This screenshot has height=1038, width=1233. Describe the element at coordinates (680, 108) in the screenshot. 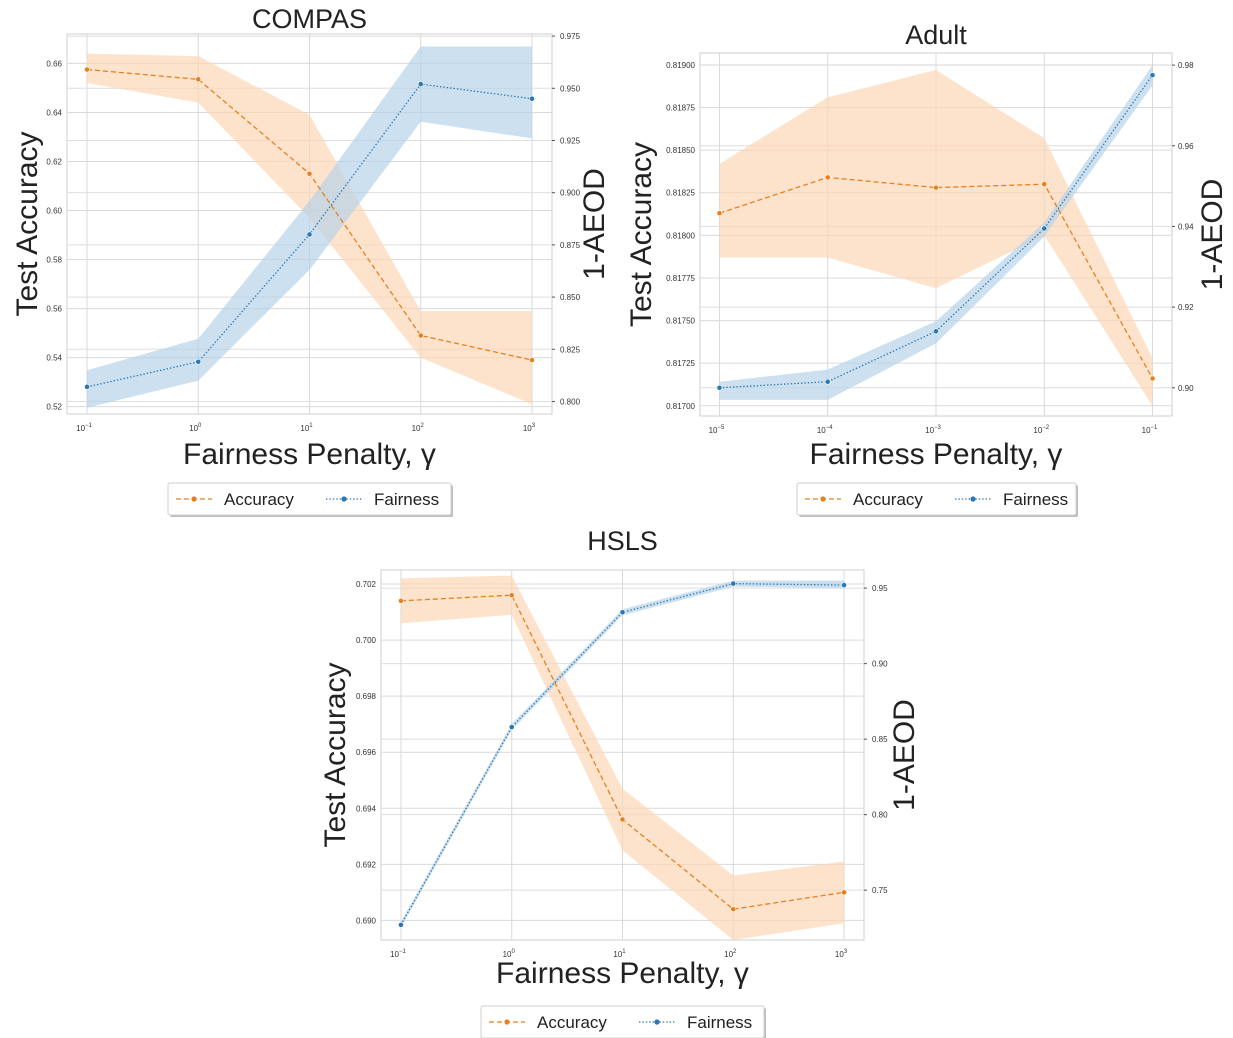

I see `y-tick-label: 0.81875` at that location.